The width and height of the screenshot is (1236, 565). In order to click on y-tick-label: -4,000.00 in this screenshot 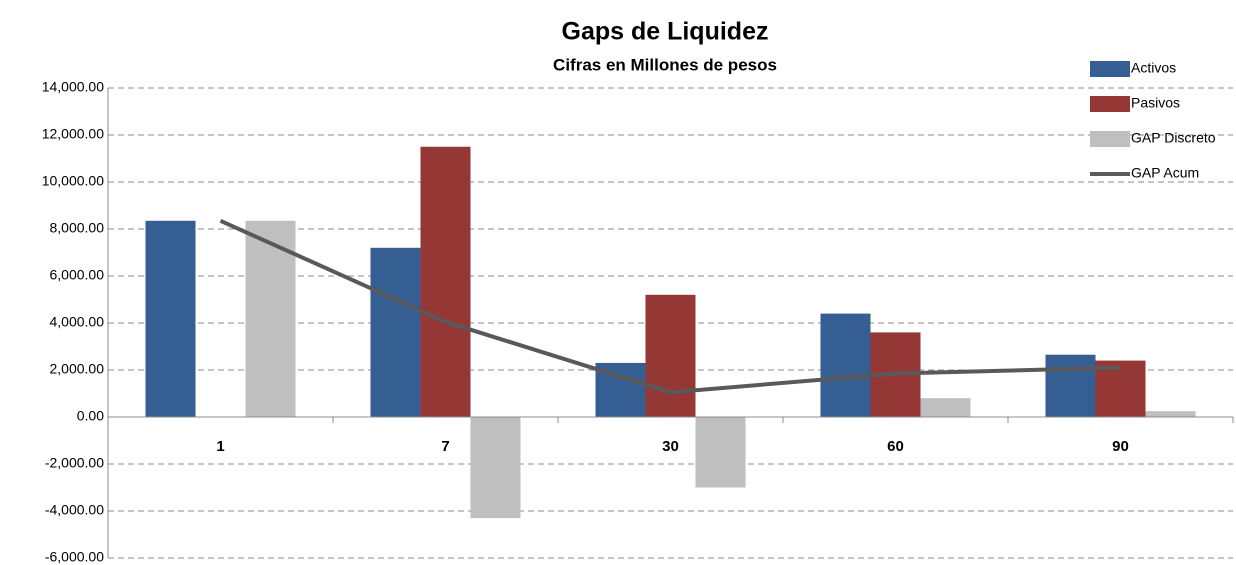, I will do `click(74, 510)`.